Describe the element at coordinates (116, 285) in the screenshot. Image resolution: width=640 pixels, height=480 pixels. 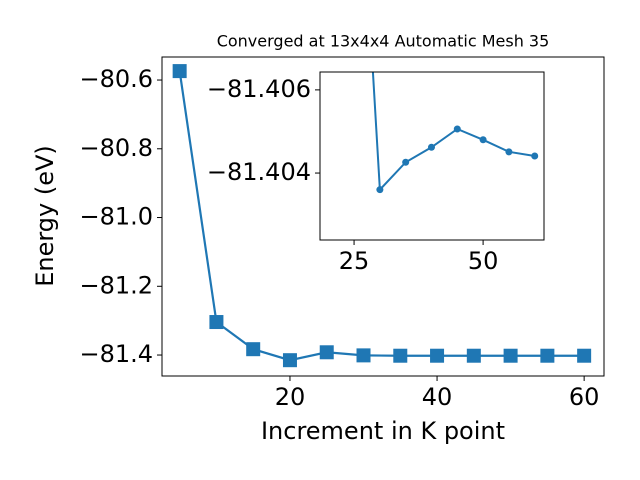
I see `y-tick-label: −81.2` at that location.